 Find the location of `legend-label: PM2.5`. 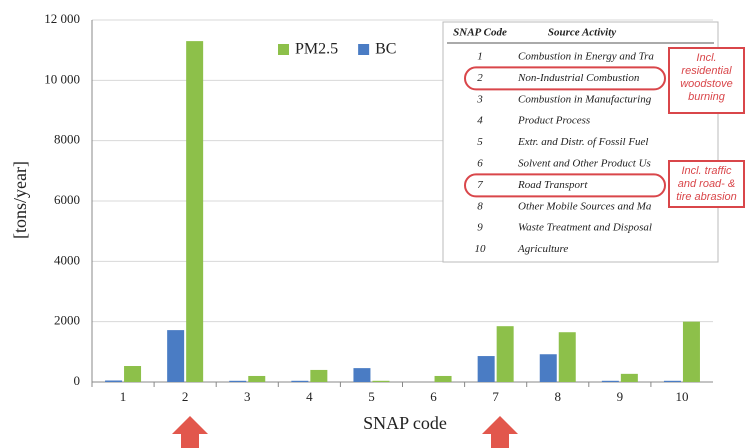

legend-label: PM2.5 is located at coordinates (316, 49).